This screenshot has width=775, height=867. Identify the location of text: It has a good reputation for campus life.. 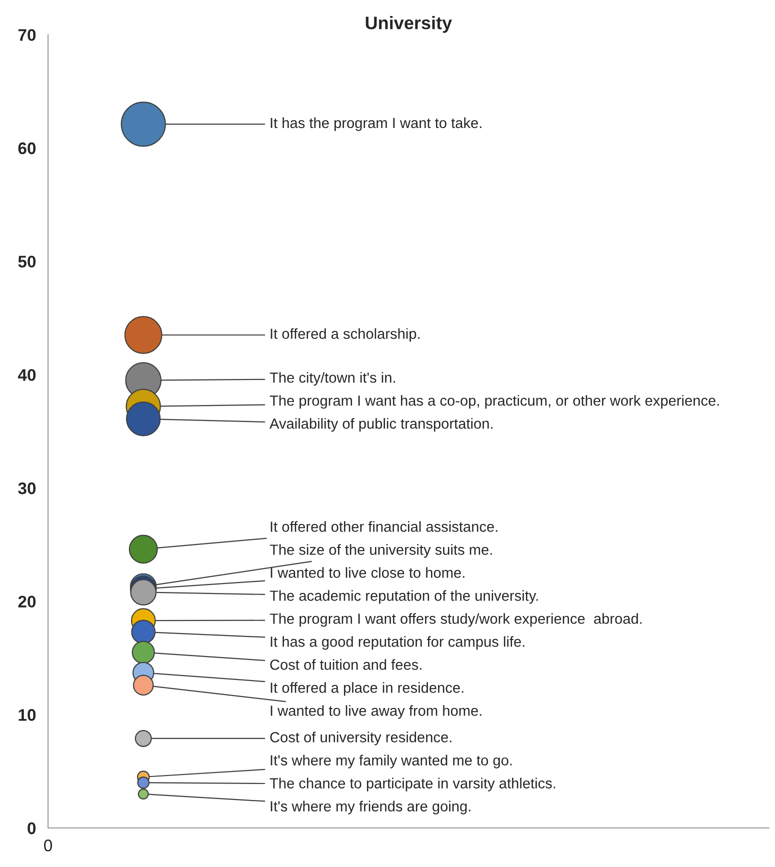
(397, 643).